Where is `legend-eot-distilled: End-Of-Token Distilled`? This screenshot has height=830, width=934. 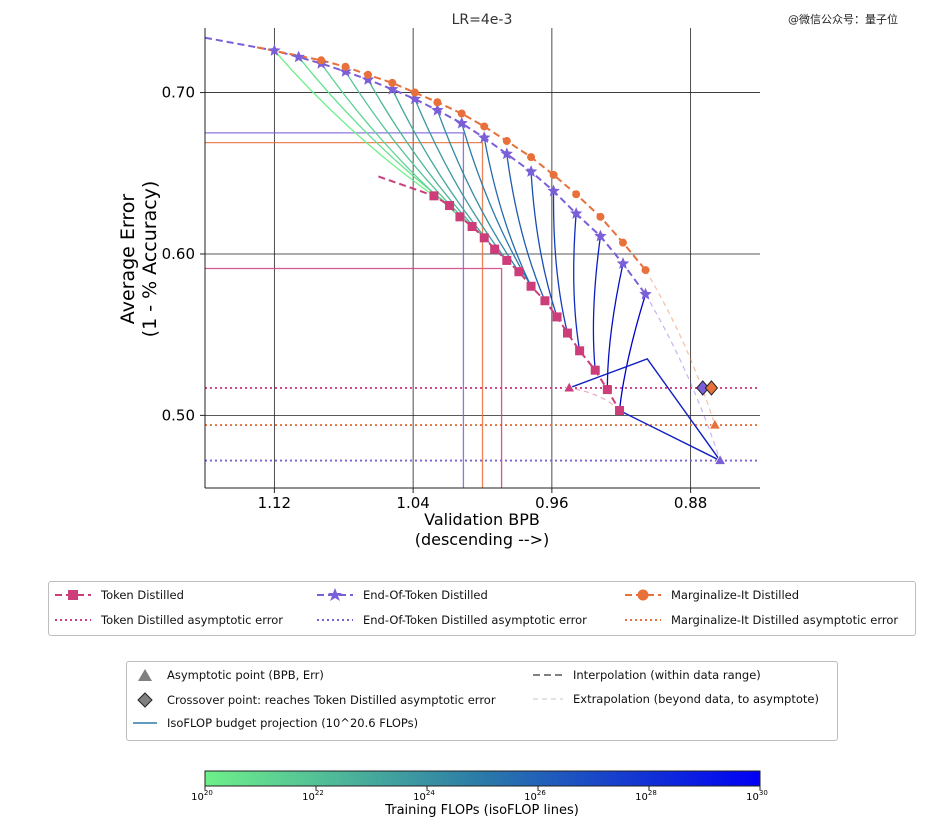
legend-eot-distilled: End-Of-Token Distilled is located at coordinates (401, 595).